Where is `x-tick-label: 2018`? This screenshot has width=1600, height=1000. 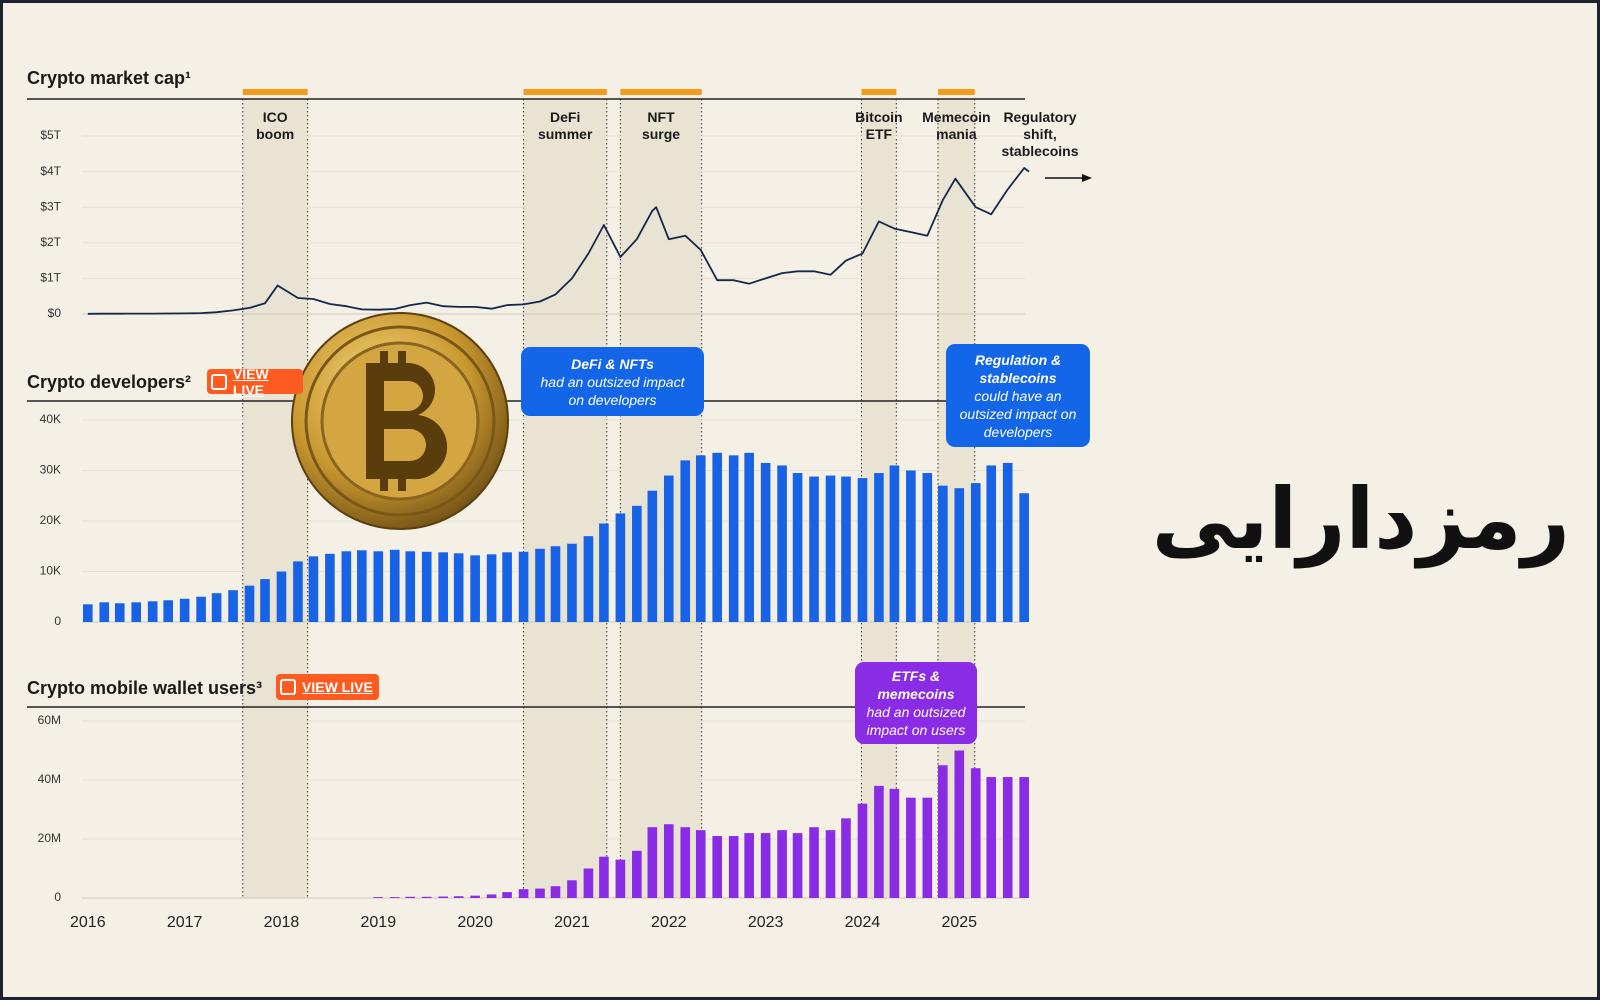
x-tick-label: 2018 is located at coordinates (282, 922).